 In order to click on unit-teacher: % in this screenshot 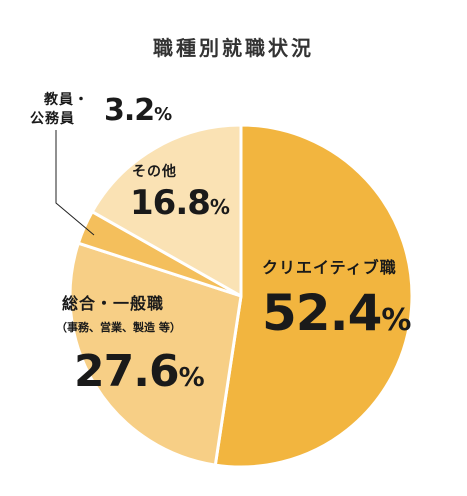, I will do `click(163, 114)`.